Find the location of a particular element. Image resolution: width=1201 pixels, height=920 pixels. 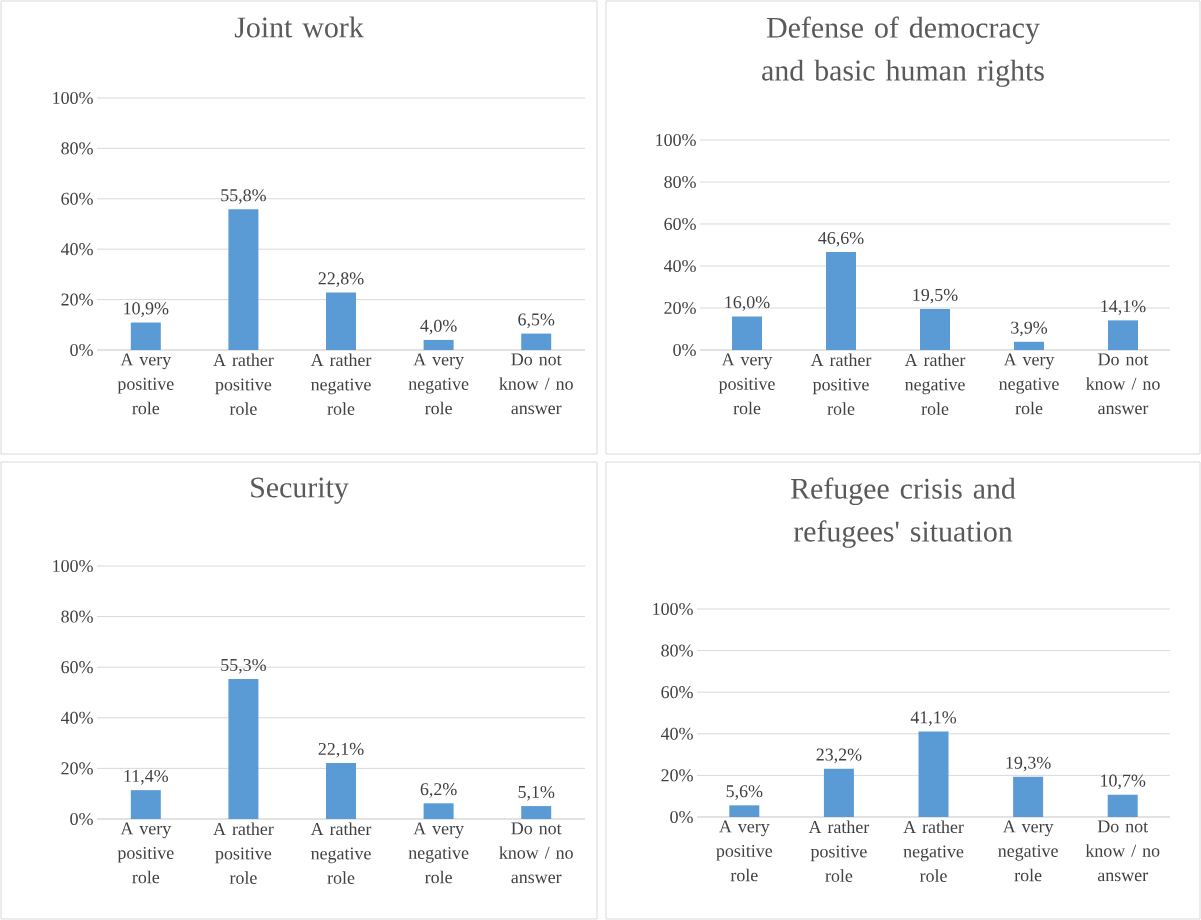

data-label: 41,1% is located at coordinates (933, 718).